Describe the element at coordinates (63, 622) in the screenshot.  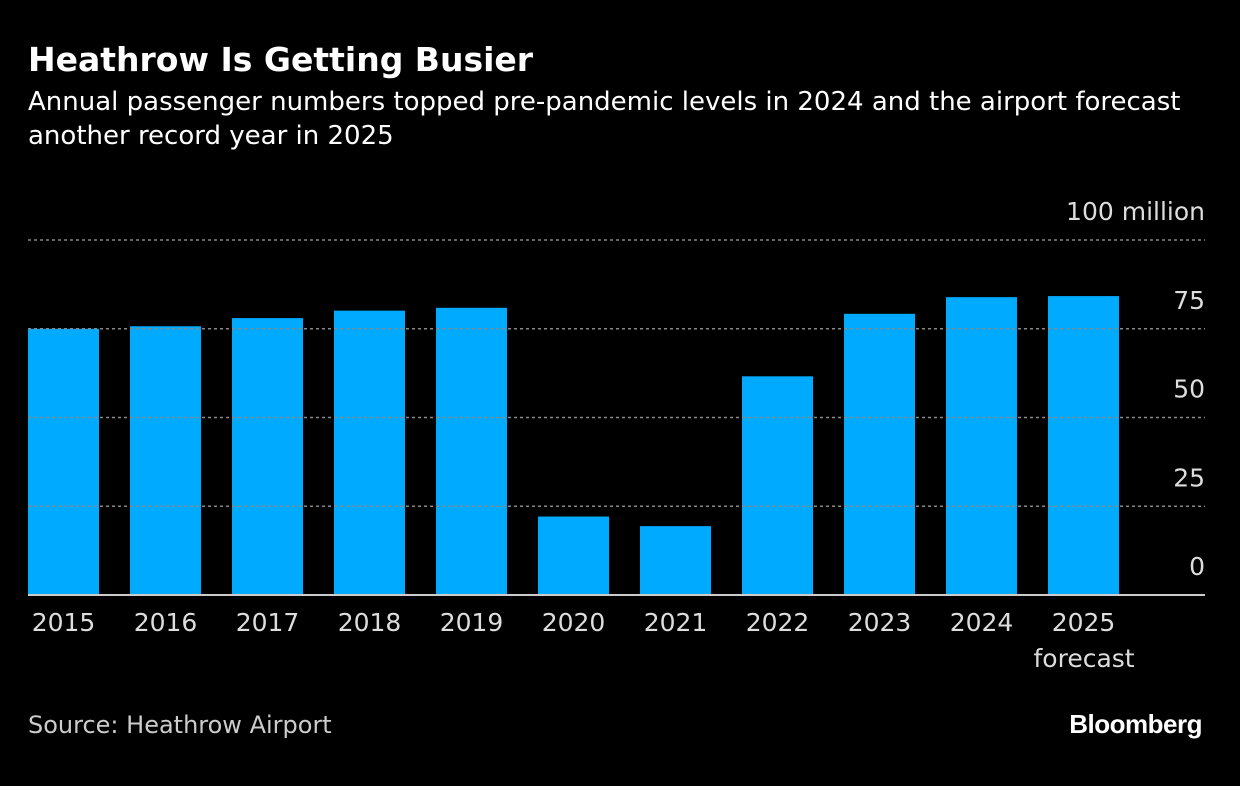
I see `x-tick-label: 2015` at that location.